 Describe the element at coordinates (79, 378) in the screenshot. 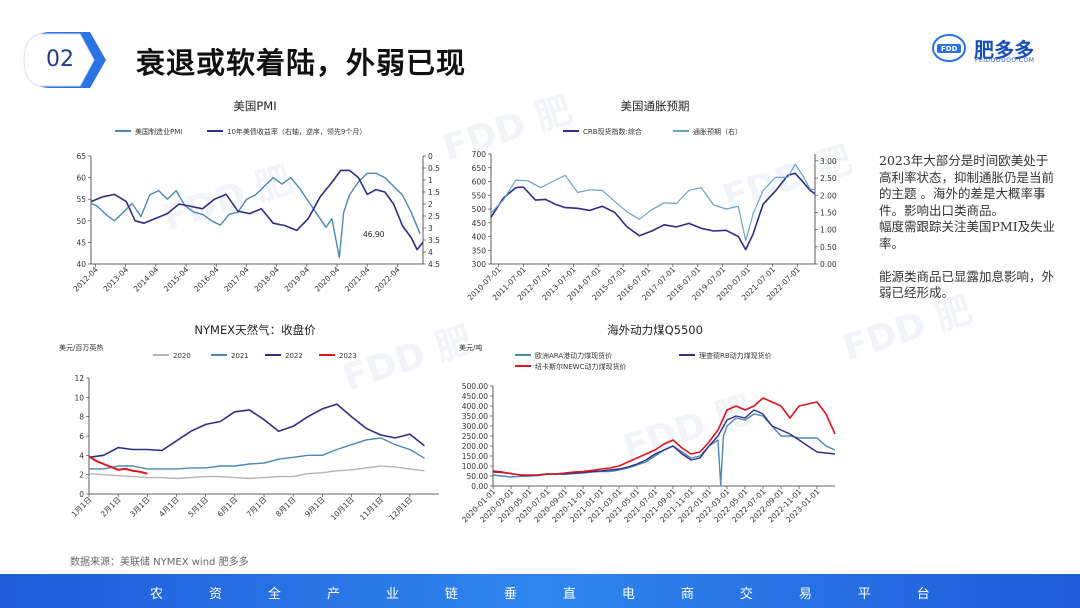

I see `y-tick-label: 12` at that location.